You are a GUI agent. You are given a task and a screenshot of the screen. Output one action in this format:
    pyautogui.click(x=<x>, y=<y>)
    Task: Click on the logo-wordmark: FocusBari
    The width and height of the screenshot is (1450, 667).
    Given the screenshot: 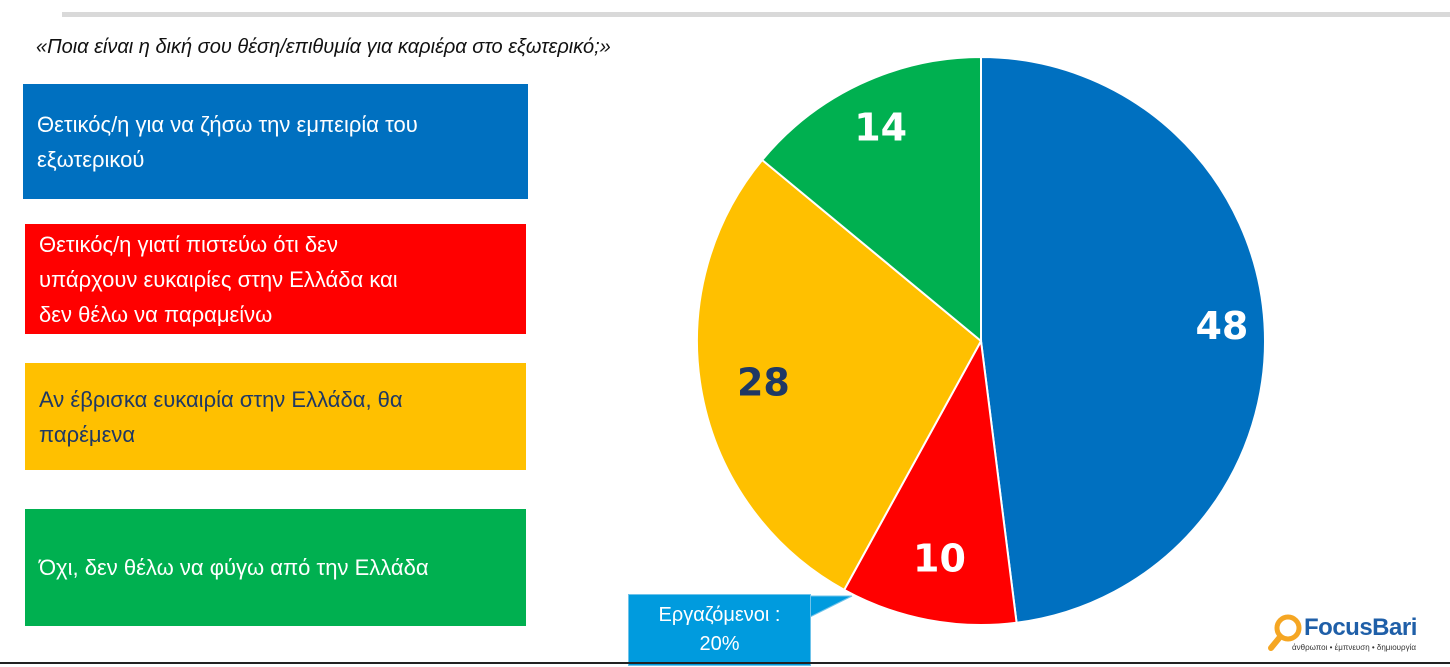 What is the action you would take?
    pyautogui.click(x=1360, y=627)
    